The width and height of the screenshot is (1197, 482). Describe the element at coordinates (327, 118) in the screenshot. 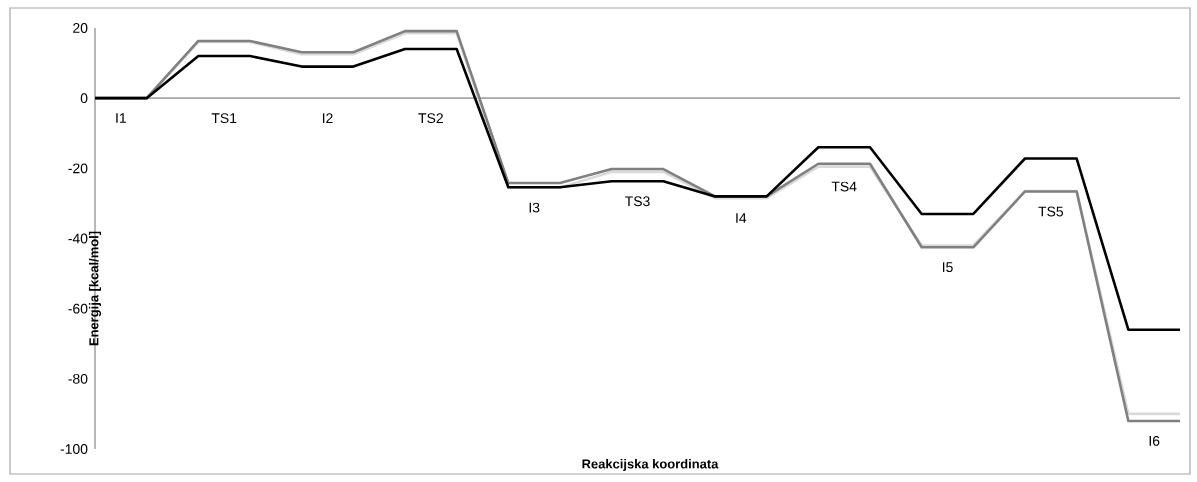

I see `annotation: I2` at that location.